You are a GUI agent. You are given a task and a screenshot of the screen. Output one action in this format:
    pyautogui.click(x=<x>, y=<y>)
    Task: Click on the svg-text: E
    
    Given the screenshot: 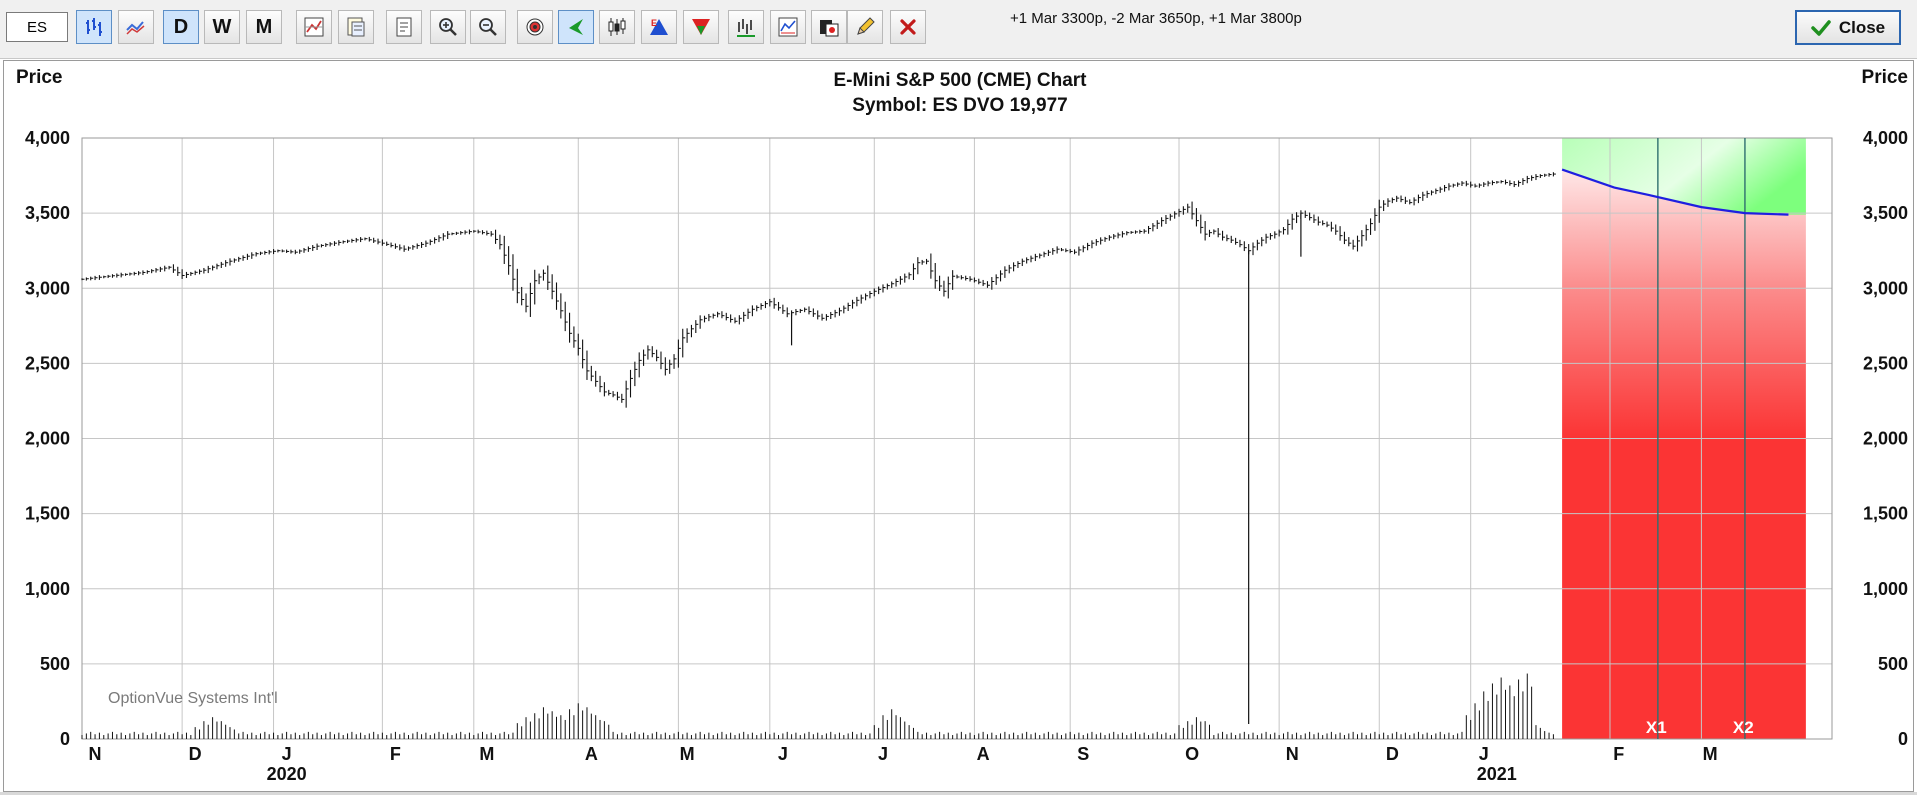 What is the action you would take?
    pyautogui.click(x=654, y=23)
    